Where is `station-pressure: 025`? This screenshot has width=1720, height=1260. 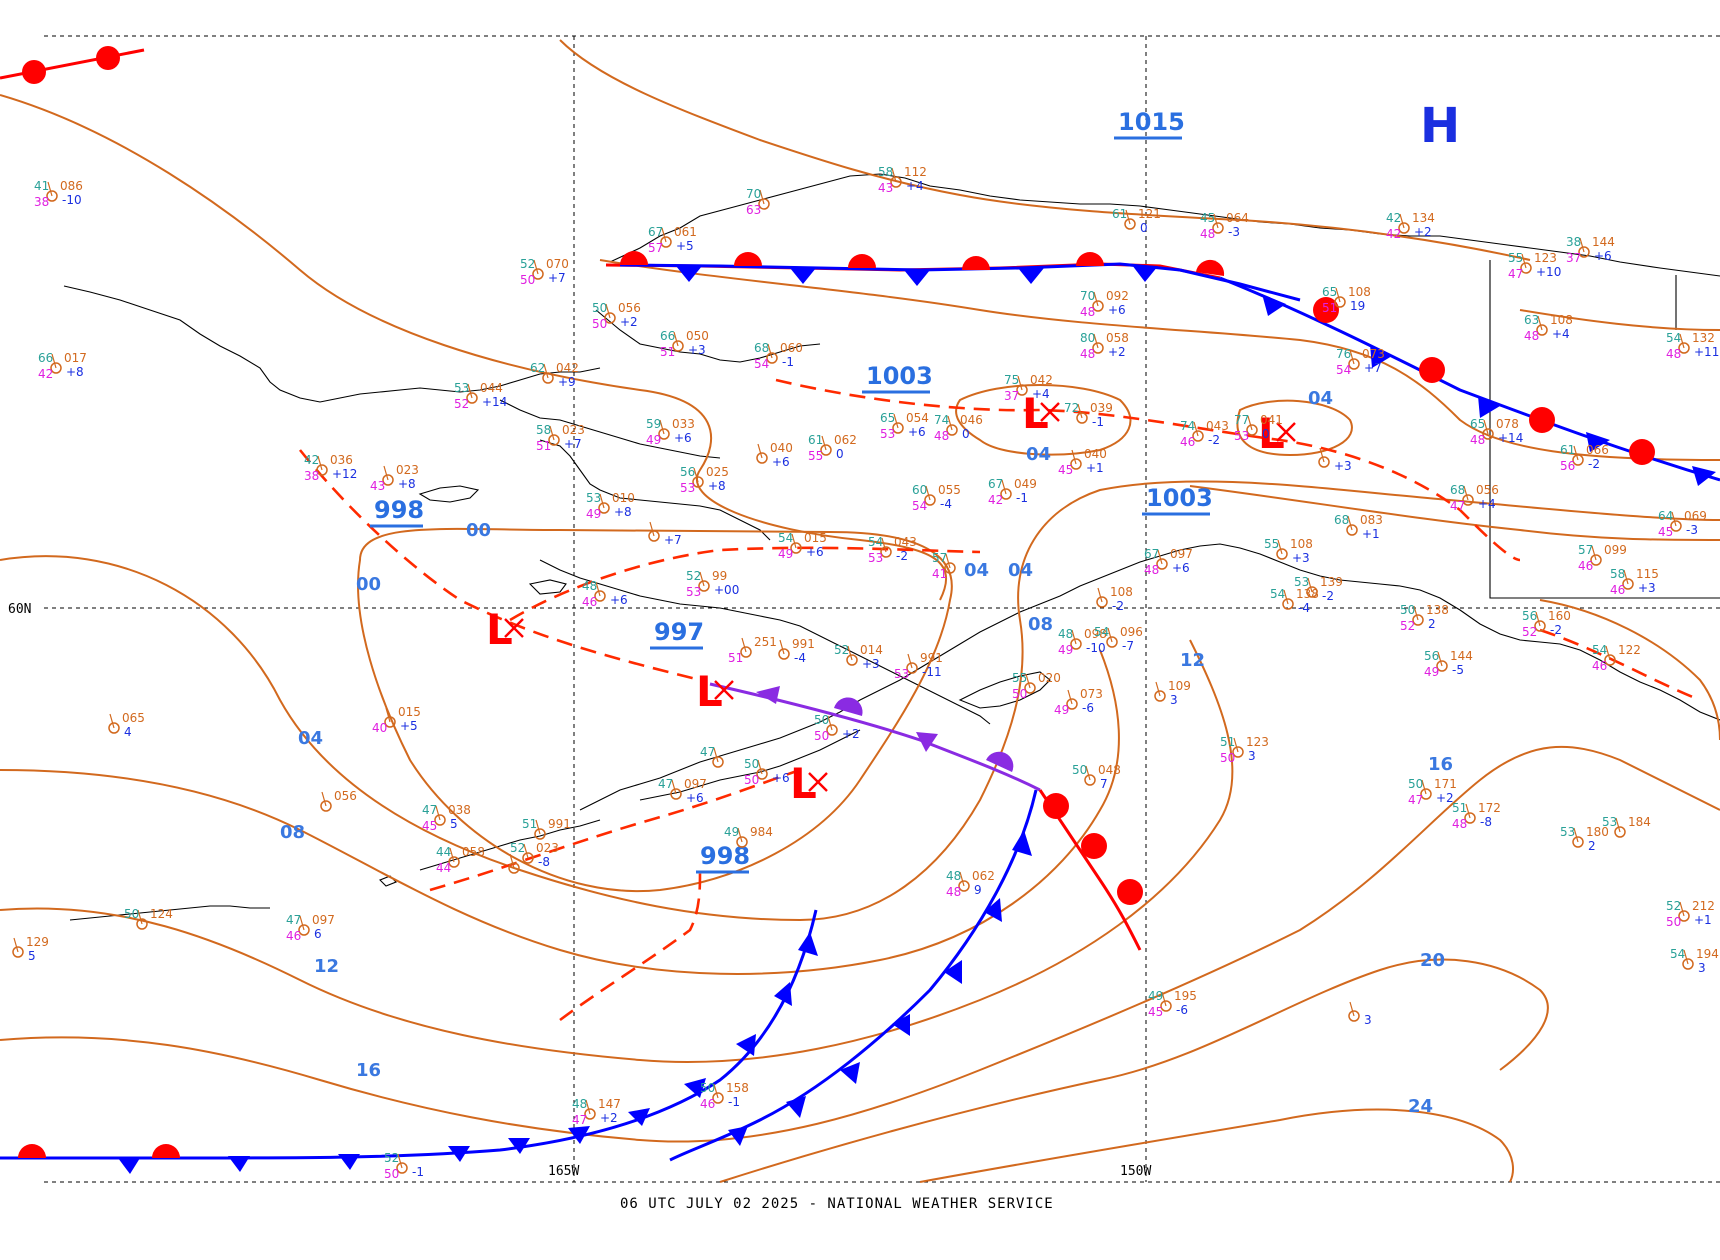
station-pressure: 025 is located at coordinates (717, 472).